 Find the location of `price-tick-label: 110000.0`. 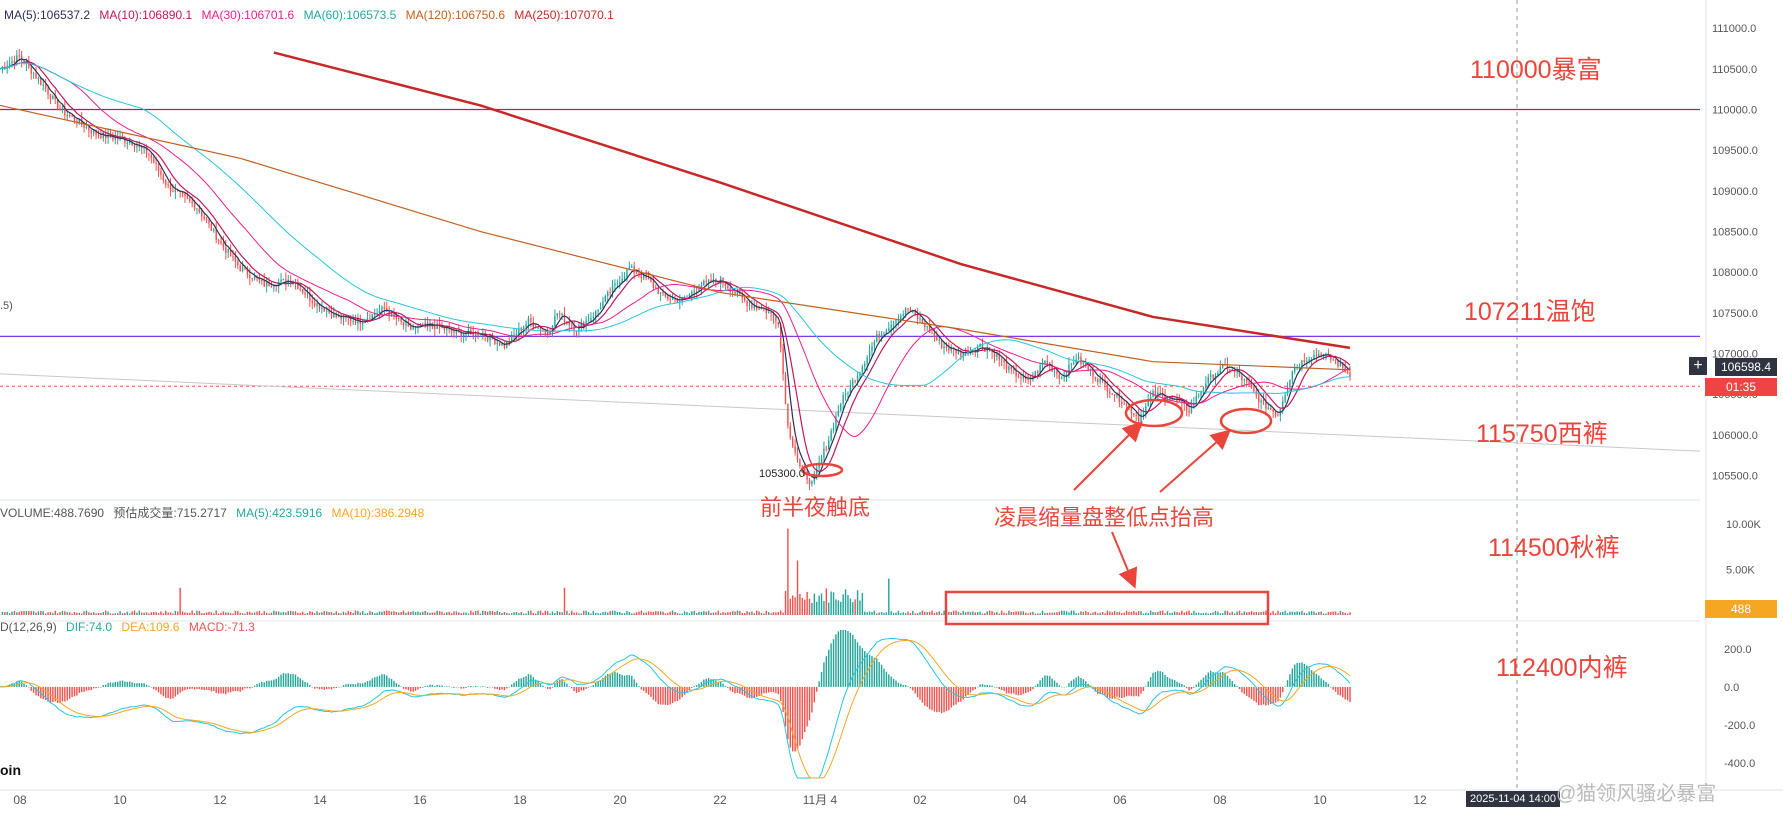

price-tick-label: 110000.0 is located at coordinates (1734, 110).